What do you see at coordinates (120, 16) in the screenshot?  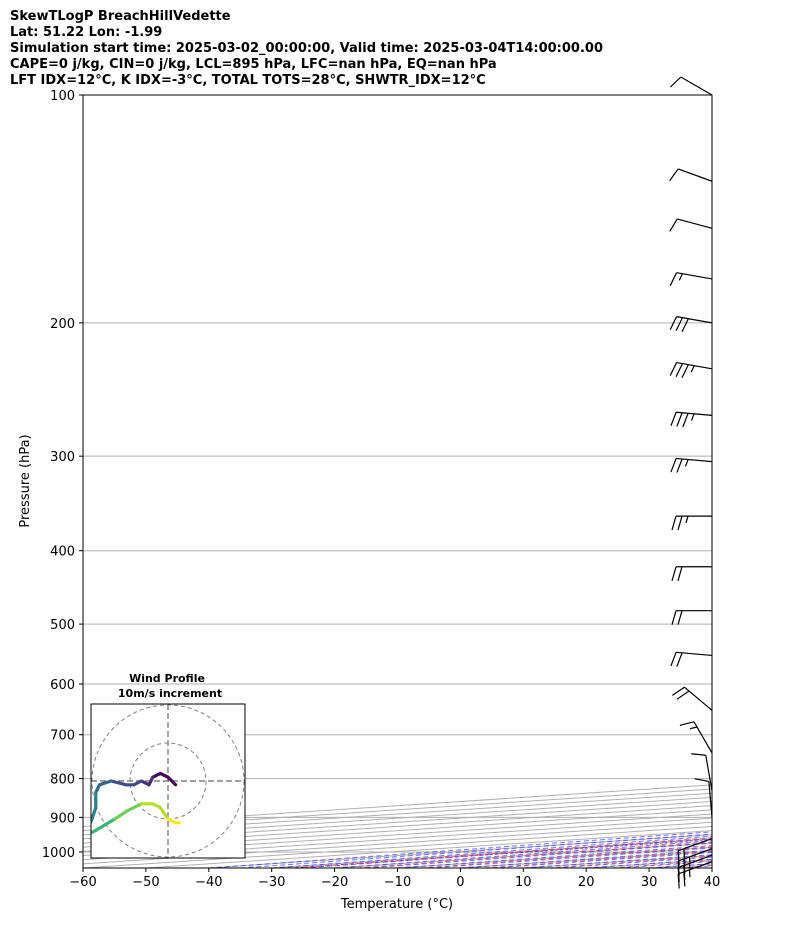 I see `chart-title: SkewTLogP BreachHillVedette` at bounding box center [120, 16].